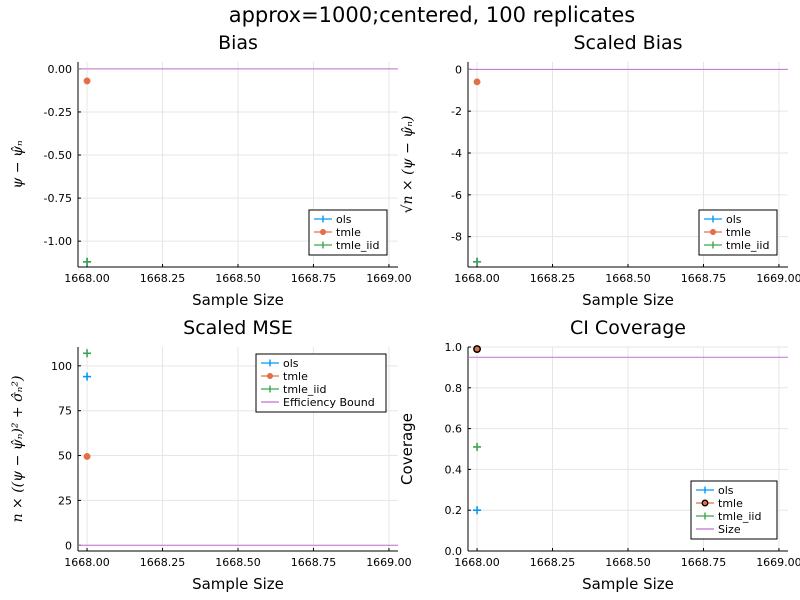 The width and height of the screenshot is (800, 600). I want to click on y-tick-label: -1.00, so click(58, 241).